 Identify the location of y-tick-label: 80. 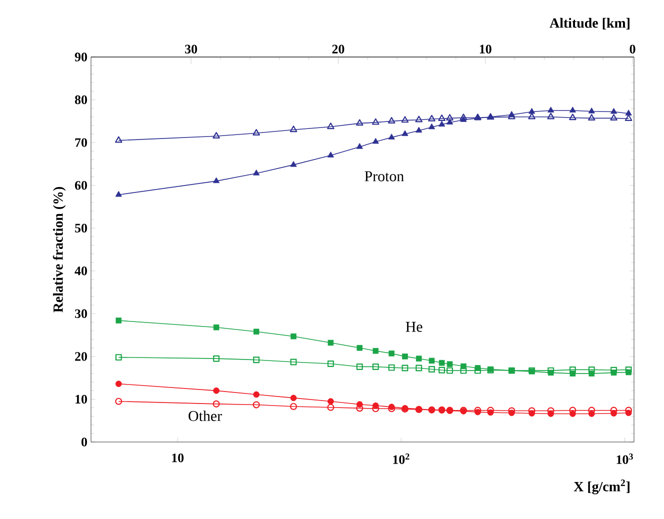
(80, 99).